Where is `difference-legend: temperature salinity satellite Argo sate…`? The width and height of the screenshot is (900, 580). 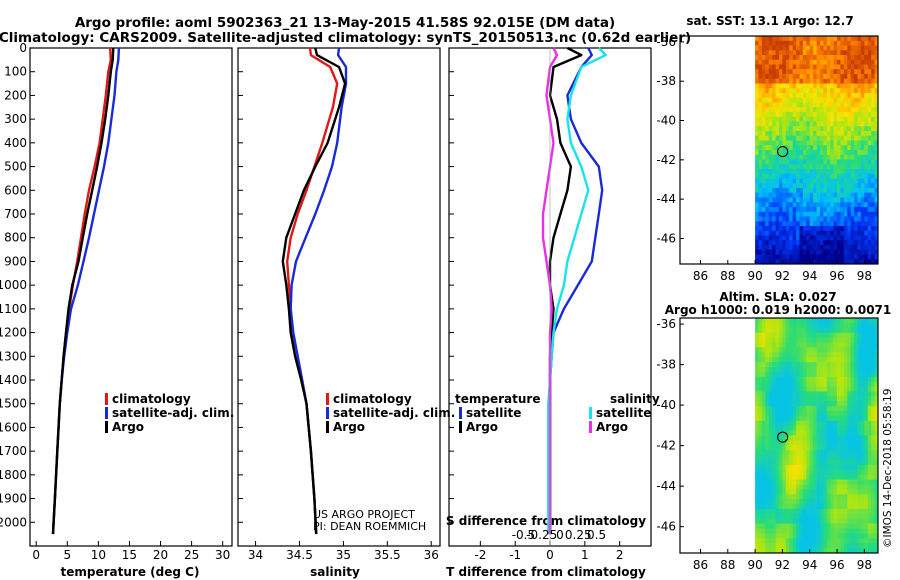
difference-legend: temperature salinity satellite Argo sate… is located at coordinates (557, 413).